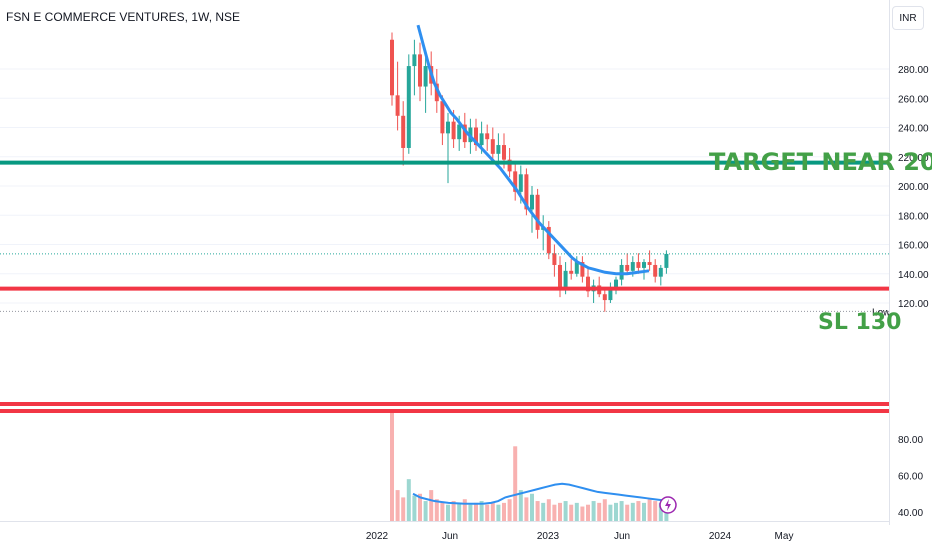 This screenshot has height=550, width=932. What do you see at coordinates (548, 536) in the screenshot?
I see `time-tick-label: 2023` at bounding box center [548, 536].